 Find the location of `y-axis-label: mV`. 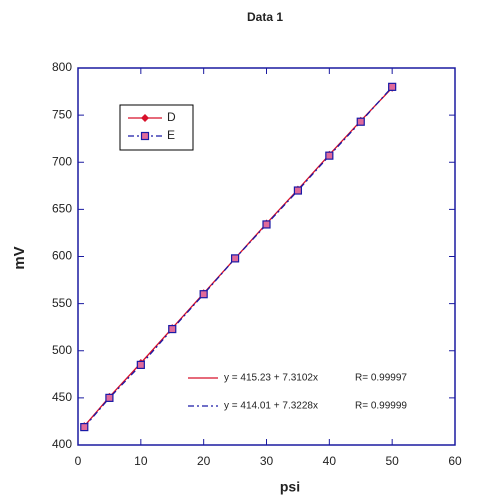

y-axis-label: mV is located at coordinates (19, 257).